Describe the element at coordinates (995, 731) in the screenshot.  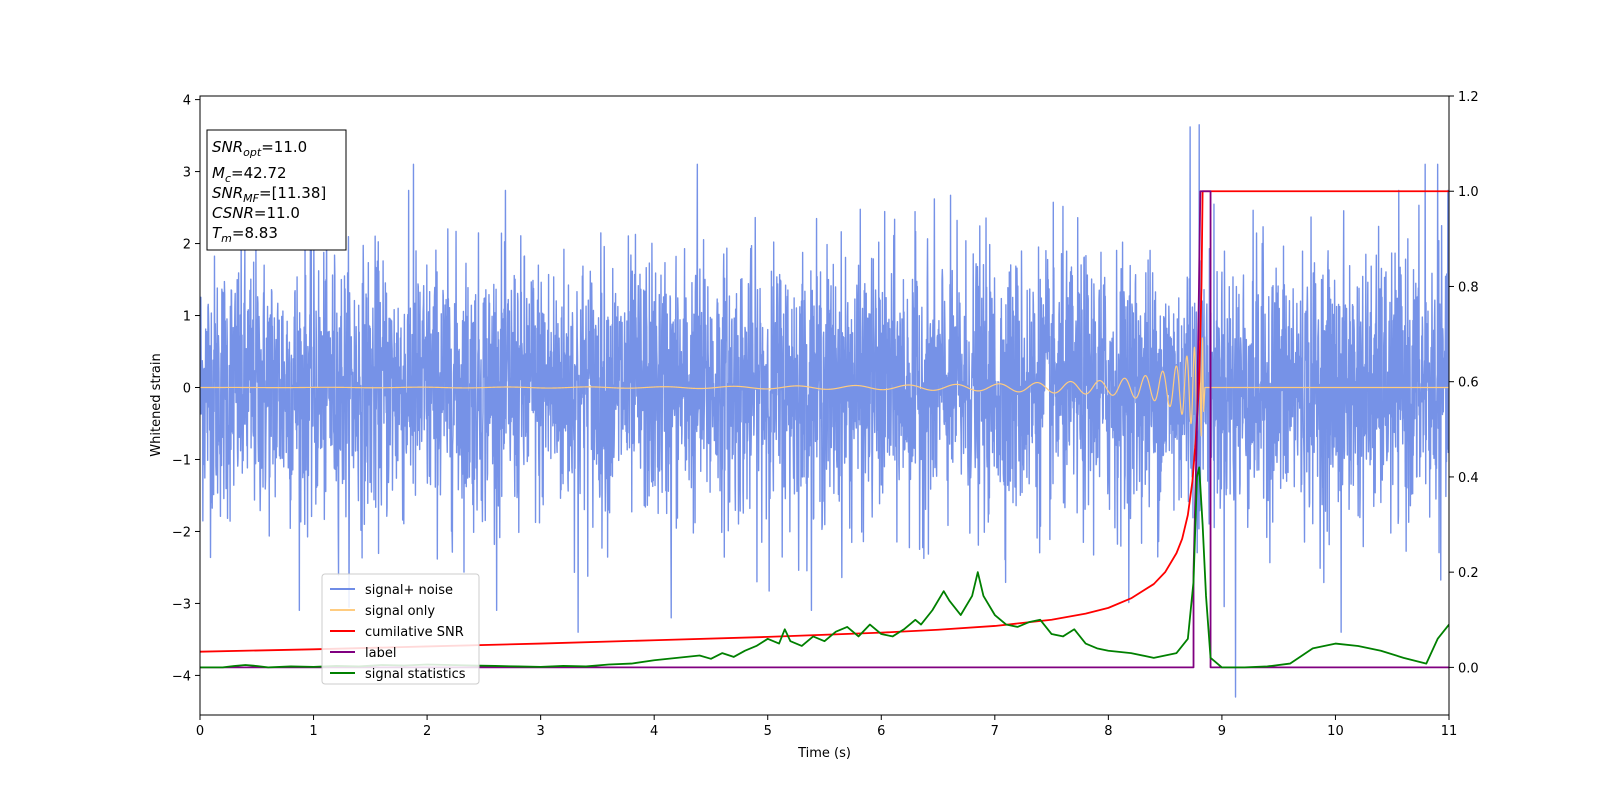
I see `x-tick-label: 7` at that location.